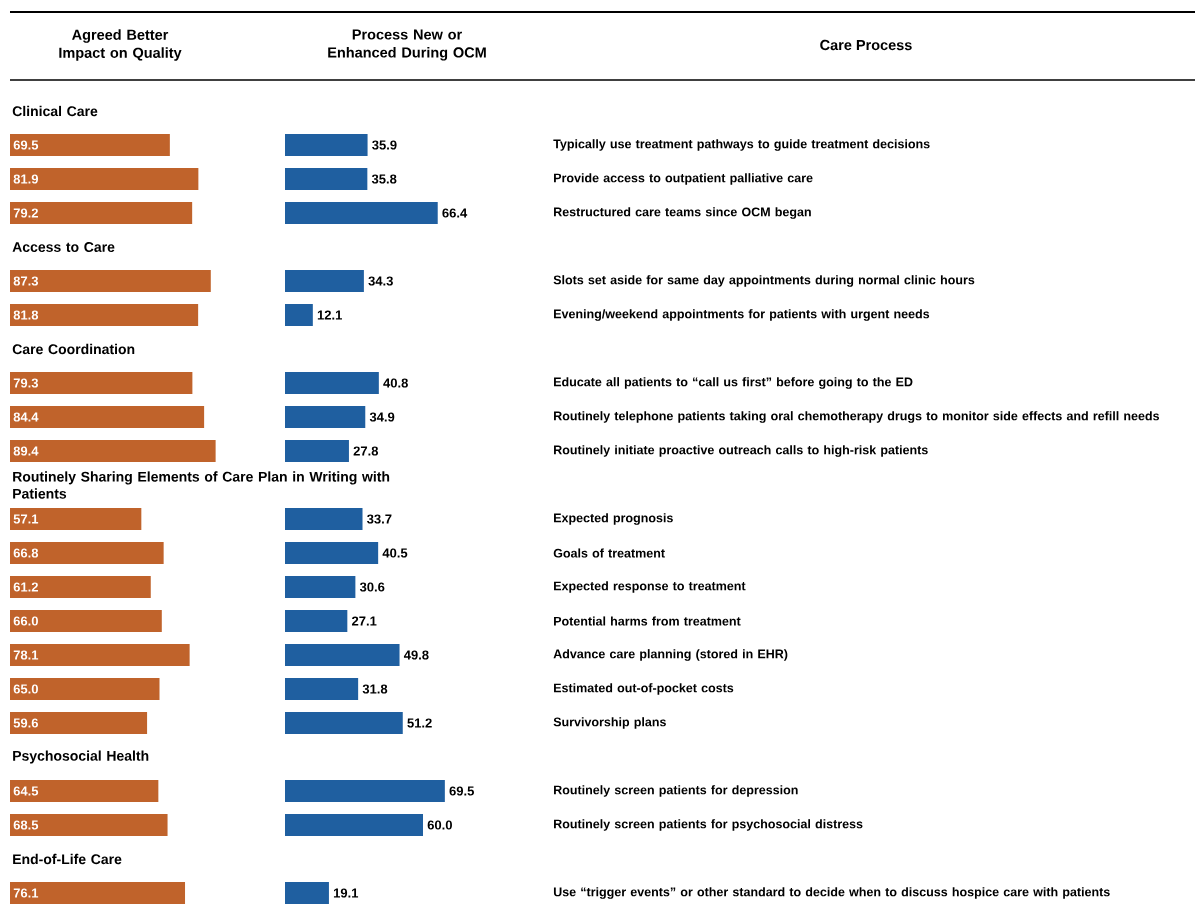  Describe the element at coordinates (609, 723) in the screenshot. I see `y-tick-label: Survivorship plans` at that location.